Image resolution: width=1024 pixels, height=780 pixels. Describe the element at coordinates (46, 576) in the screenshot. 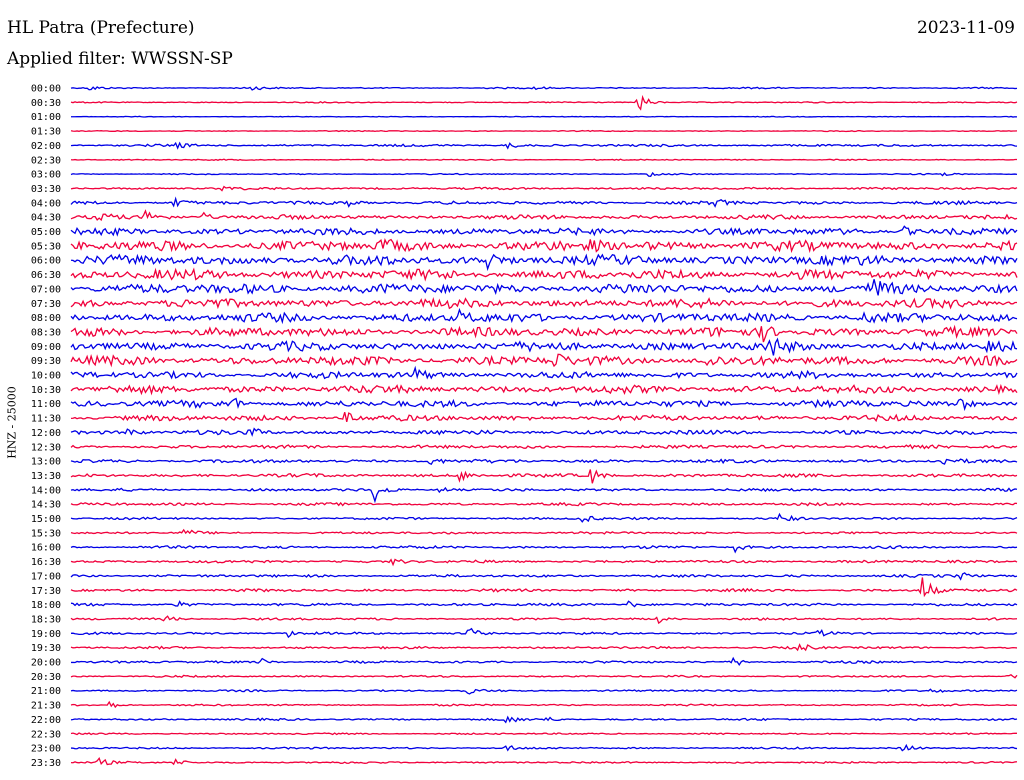

I see `time-label-1700: 17:00` at that location.